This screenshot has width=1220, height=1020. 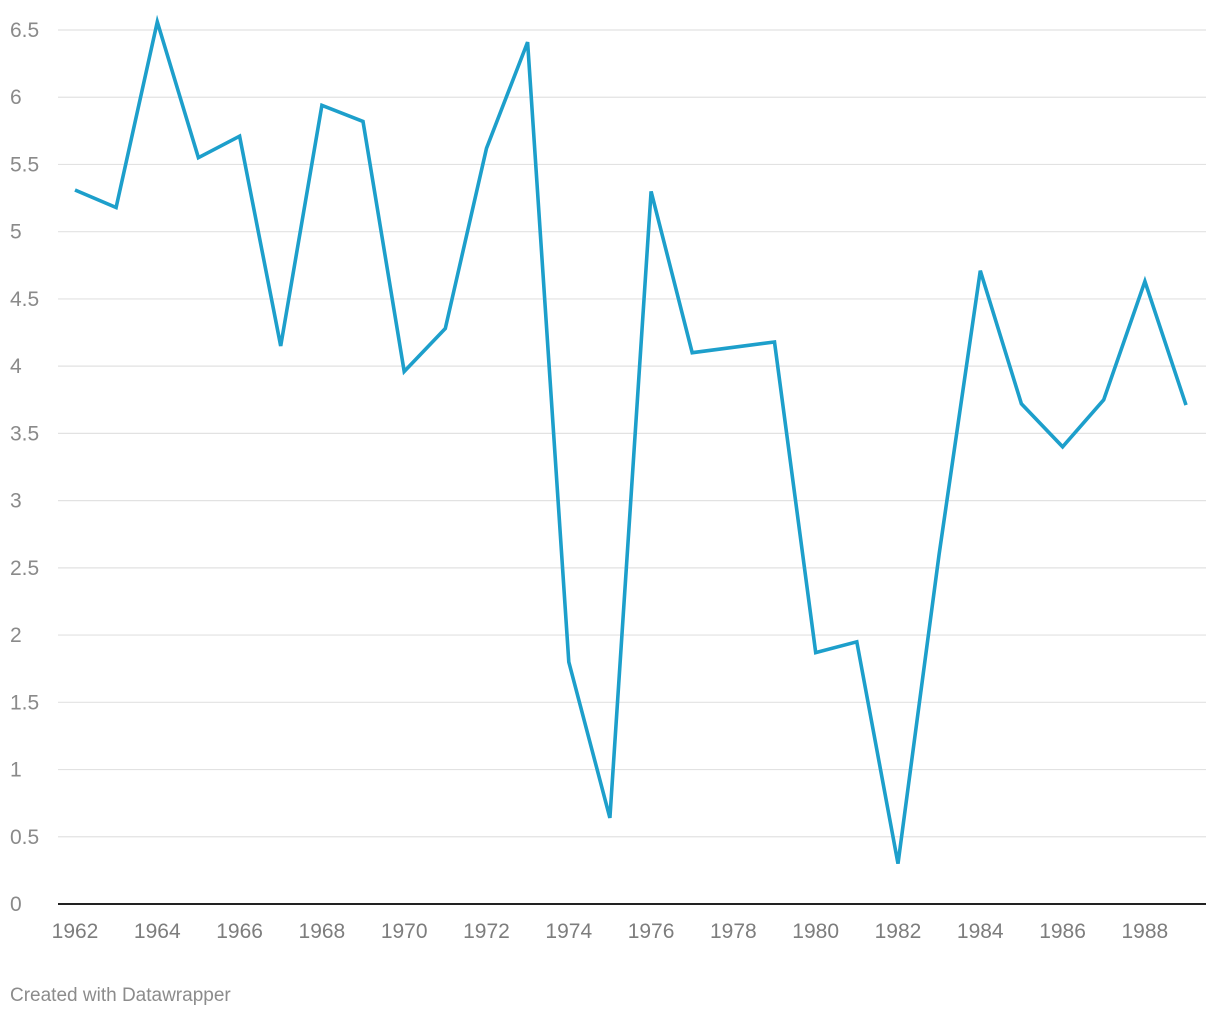 What do you see at coordinates (24, 702) in the screenshot?
I see `y-tick-label: 1.5` at bounding box center [24, 702].